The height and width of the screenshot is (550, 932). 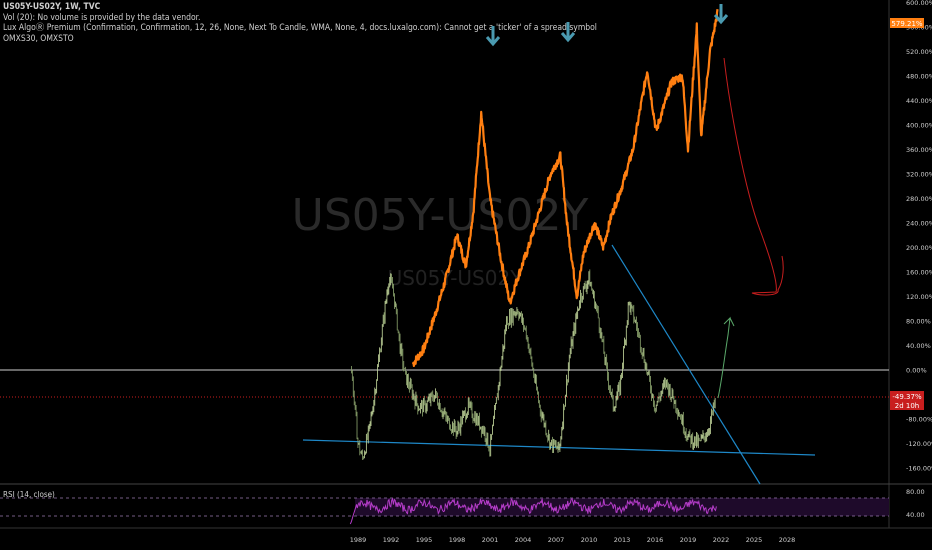 What do you see at coordinates (919, 444) in the screenshot?
I see `price-axis-label: -120.00%` at bounding box center [919, 444].